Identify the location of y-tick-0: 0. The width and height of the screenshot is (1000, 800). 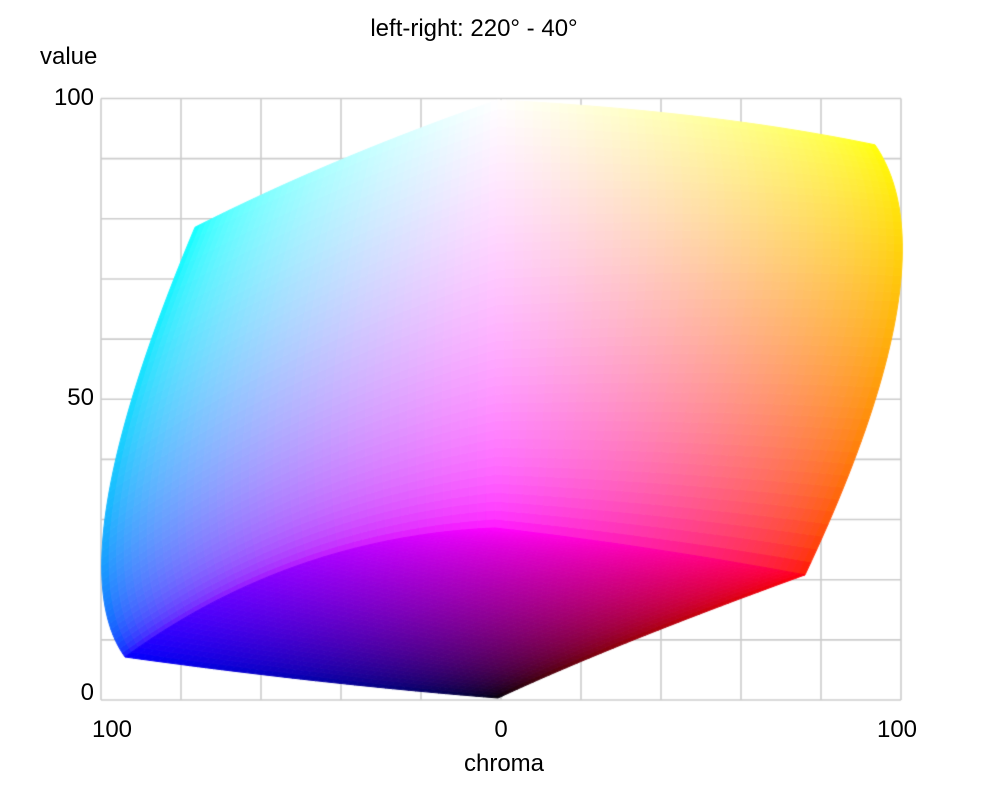
(87, 692).